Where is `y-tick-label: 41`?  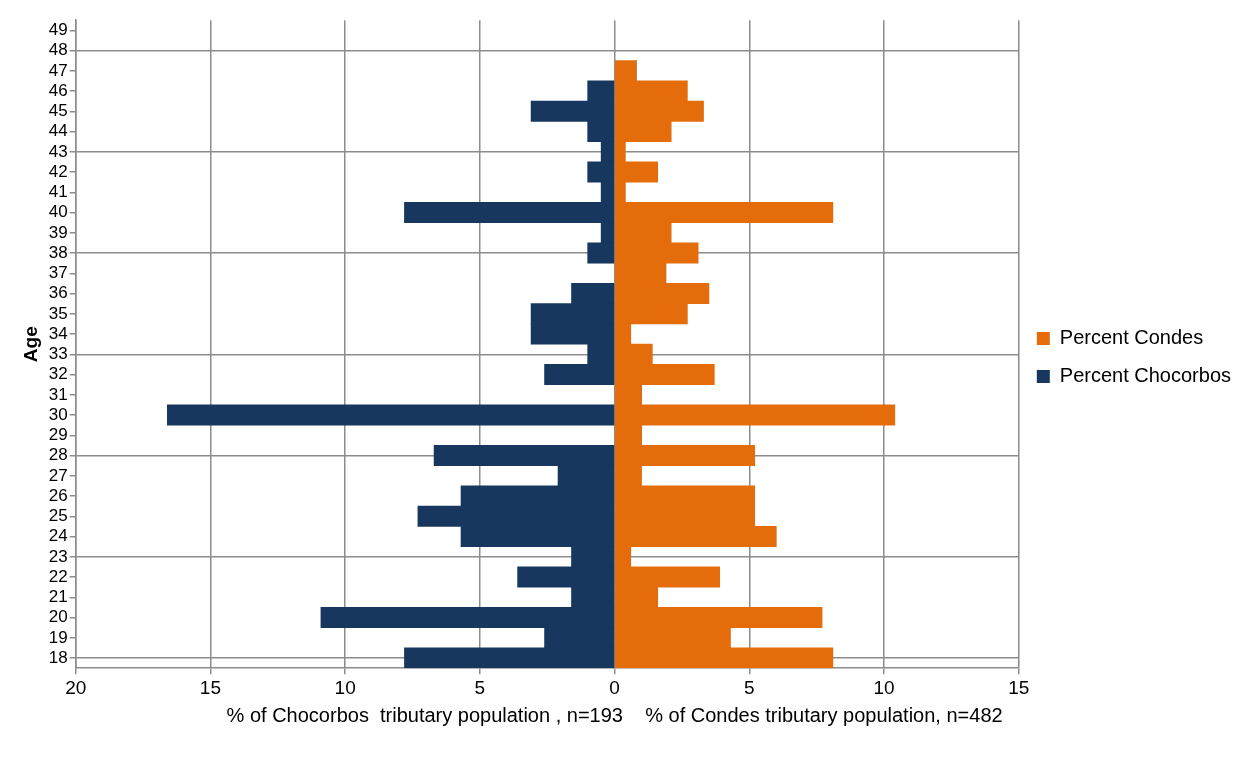 y-tick-label: 41 is located at coordinates (58, 192).